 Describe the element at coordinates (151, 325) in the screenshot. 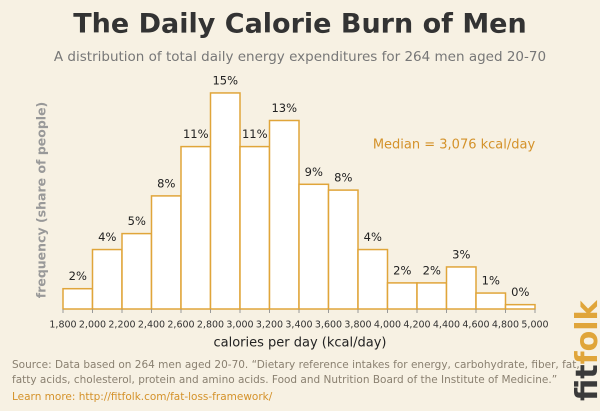

I see `x-tick-label: 2,400` at that location.